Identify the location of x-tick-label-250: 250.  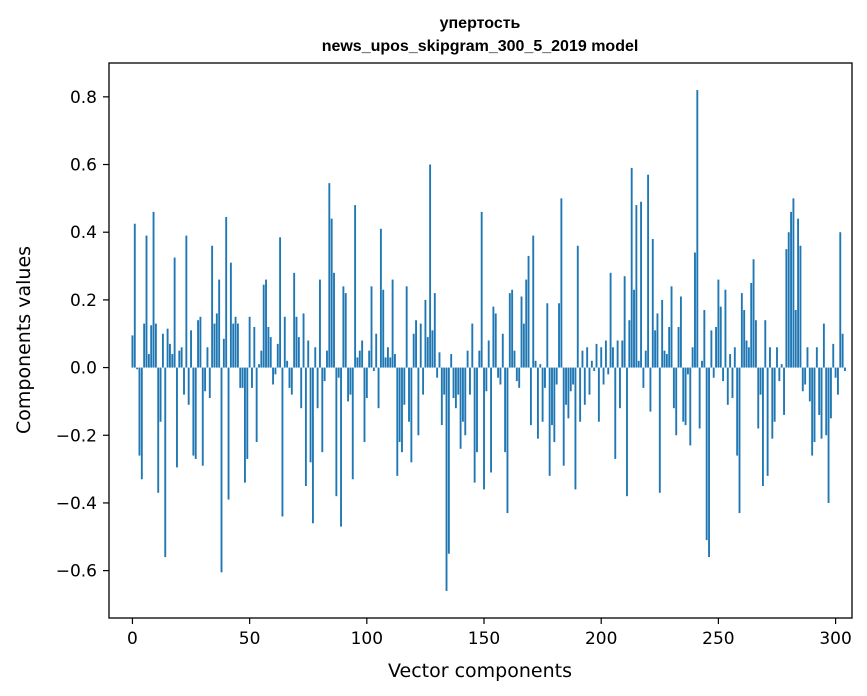
(718, 639).